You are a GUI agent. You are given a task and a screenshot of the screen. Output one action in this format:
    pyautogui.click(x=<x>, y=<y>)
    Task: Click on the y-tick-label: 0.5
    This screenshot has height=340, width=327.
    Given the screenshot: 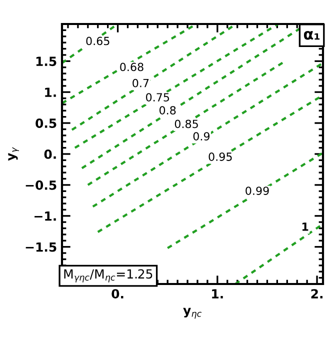 What is the action you would take?
    pyautogui.click(x=46, y=123)
    